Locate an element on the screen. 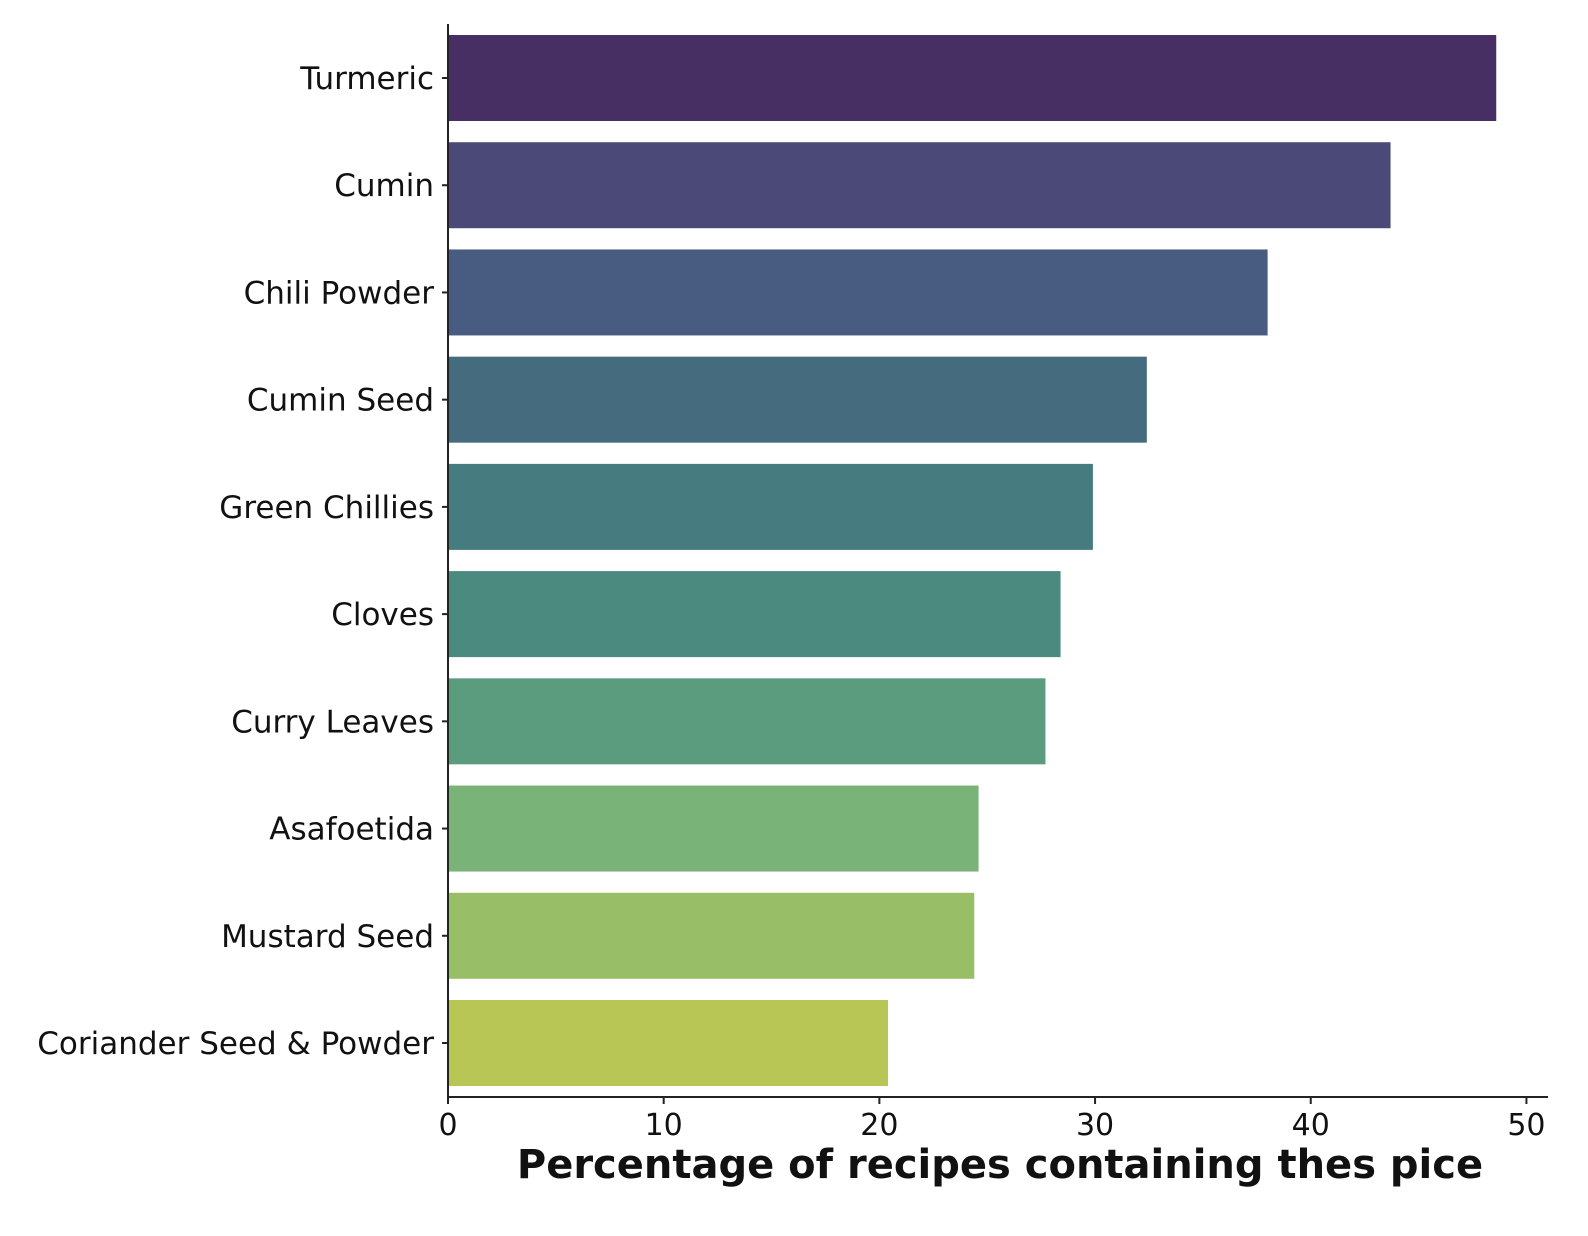  category-label: Green Chillies is located at coordinates (326, 508).